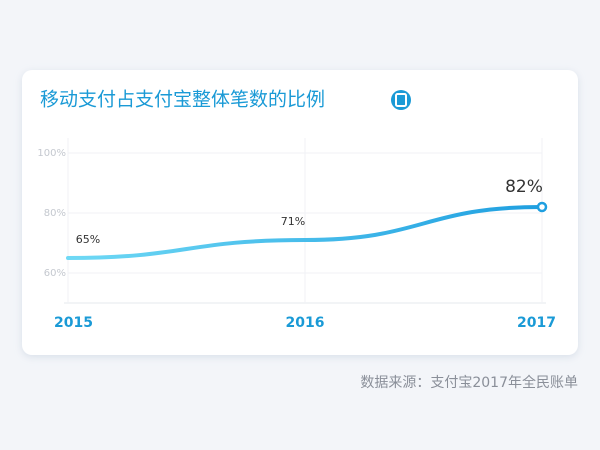  I want to click on y-tick-label: 60%, so click(55, 273).